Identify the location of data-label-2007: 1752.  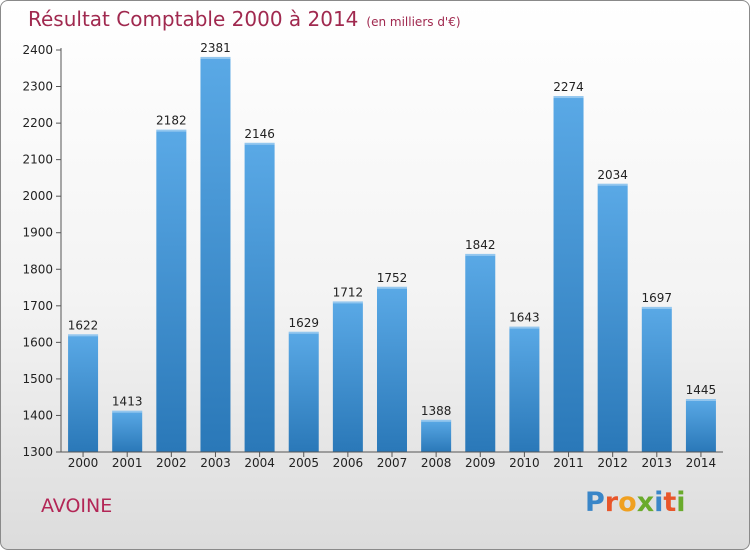
(392, 278).